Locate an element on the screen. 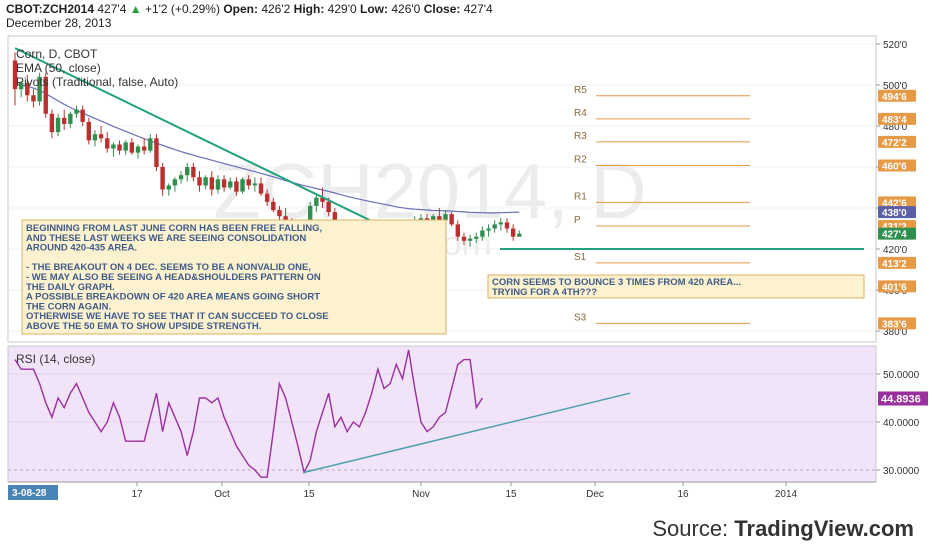 The image size is (932, 550). price-label-442-6: 442'6 is located at coordinates (897, 202).